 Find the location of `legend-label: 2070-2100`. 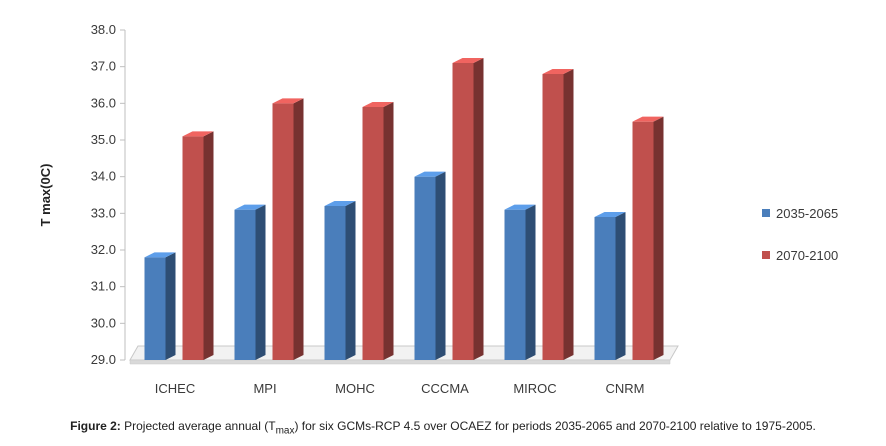

legend-label: 2070-2100 is located at coordinates (807, 255).